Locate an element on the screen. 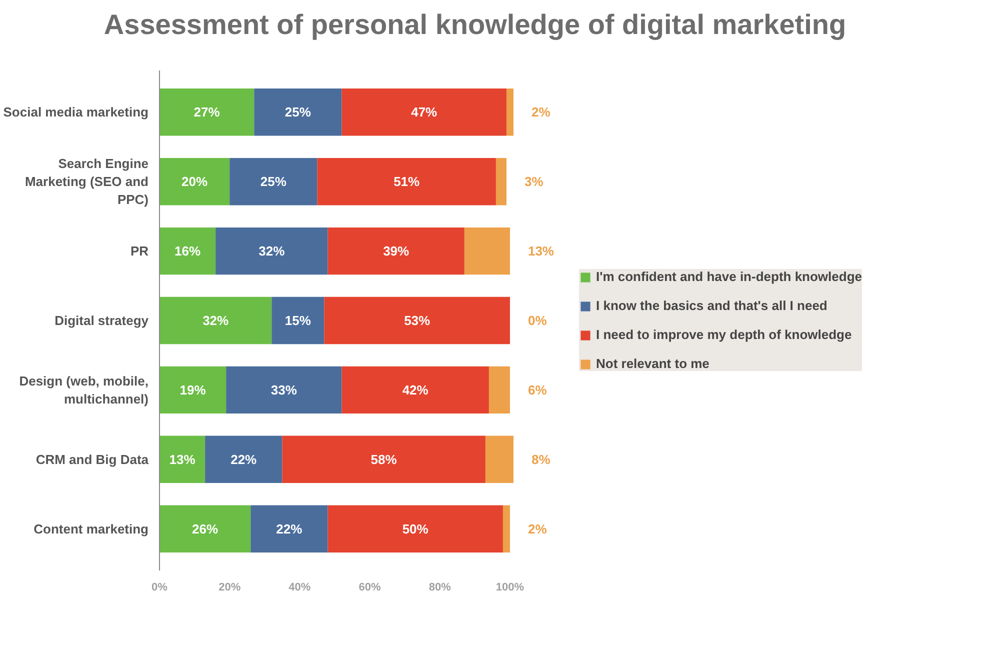  y-tick-label: Social media marketing is located at coordinates (76, 112).